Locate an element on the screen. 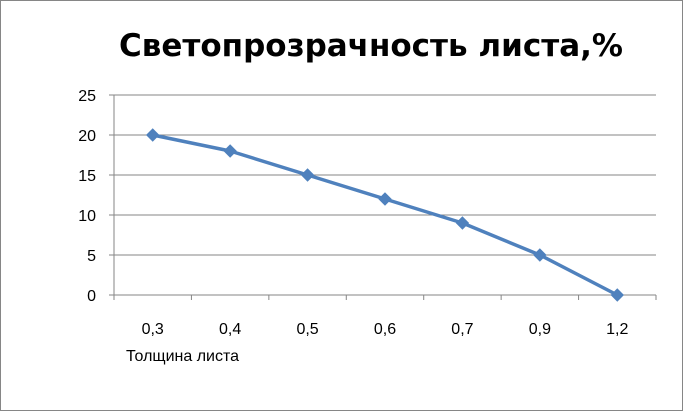  y-tick-label: 20 is located at coordinates (87, 136).